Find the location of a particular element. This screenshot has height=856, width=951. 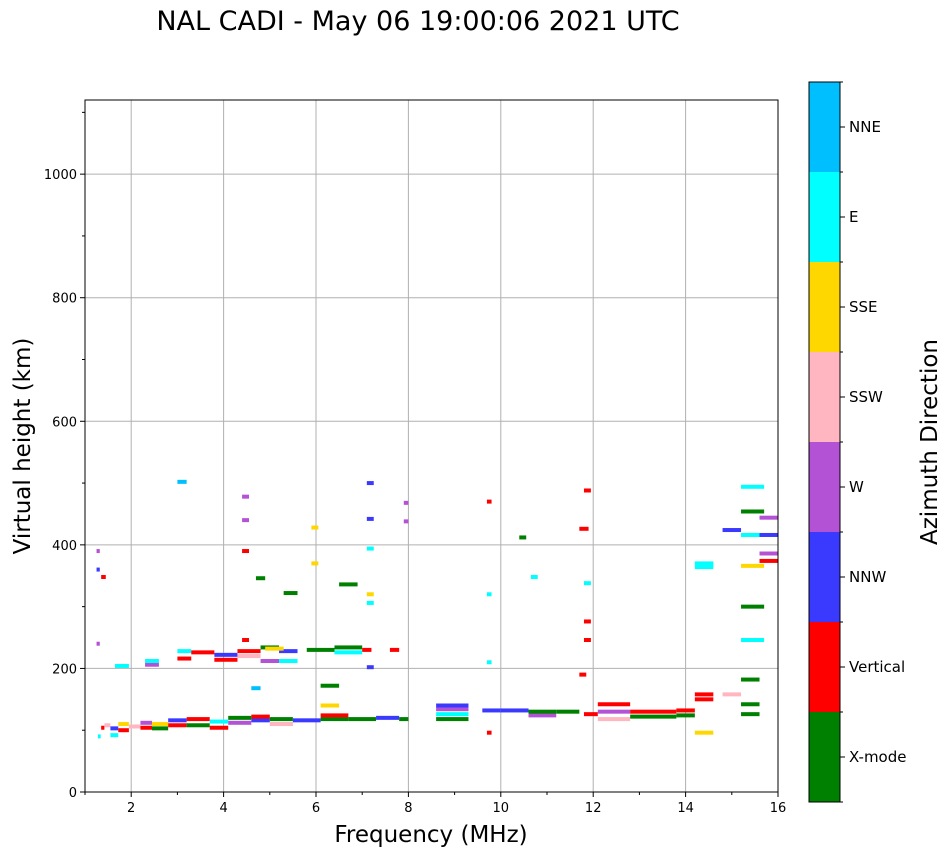

x-tick-label: 14 is located at coordinates (685, 808).